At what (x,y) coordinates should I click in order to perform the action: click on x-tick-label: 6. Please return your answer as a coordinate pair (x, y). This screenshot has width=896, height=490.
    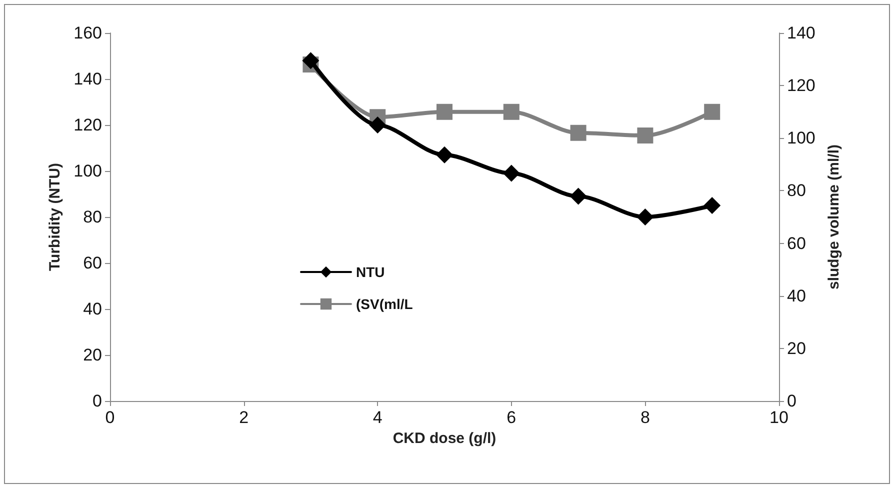
    Looking at the image, I should click on (511, 417).